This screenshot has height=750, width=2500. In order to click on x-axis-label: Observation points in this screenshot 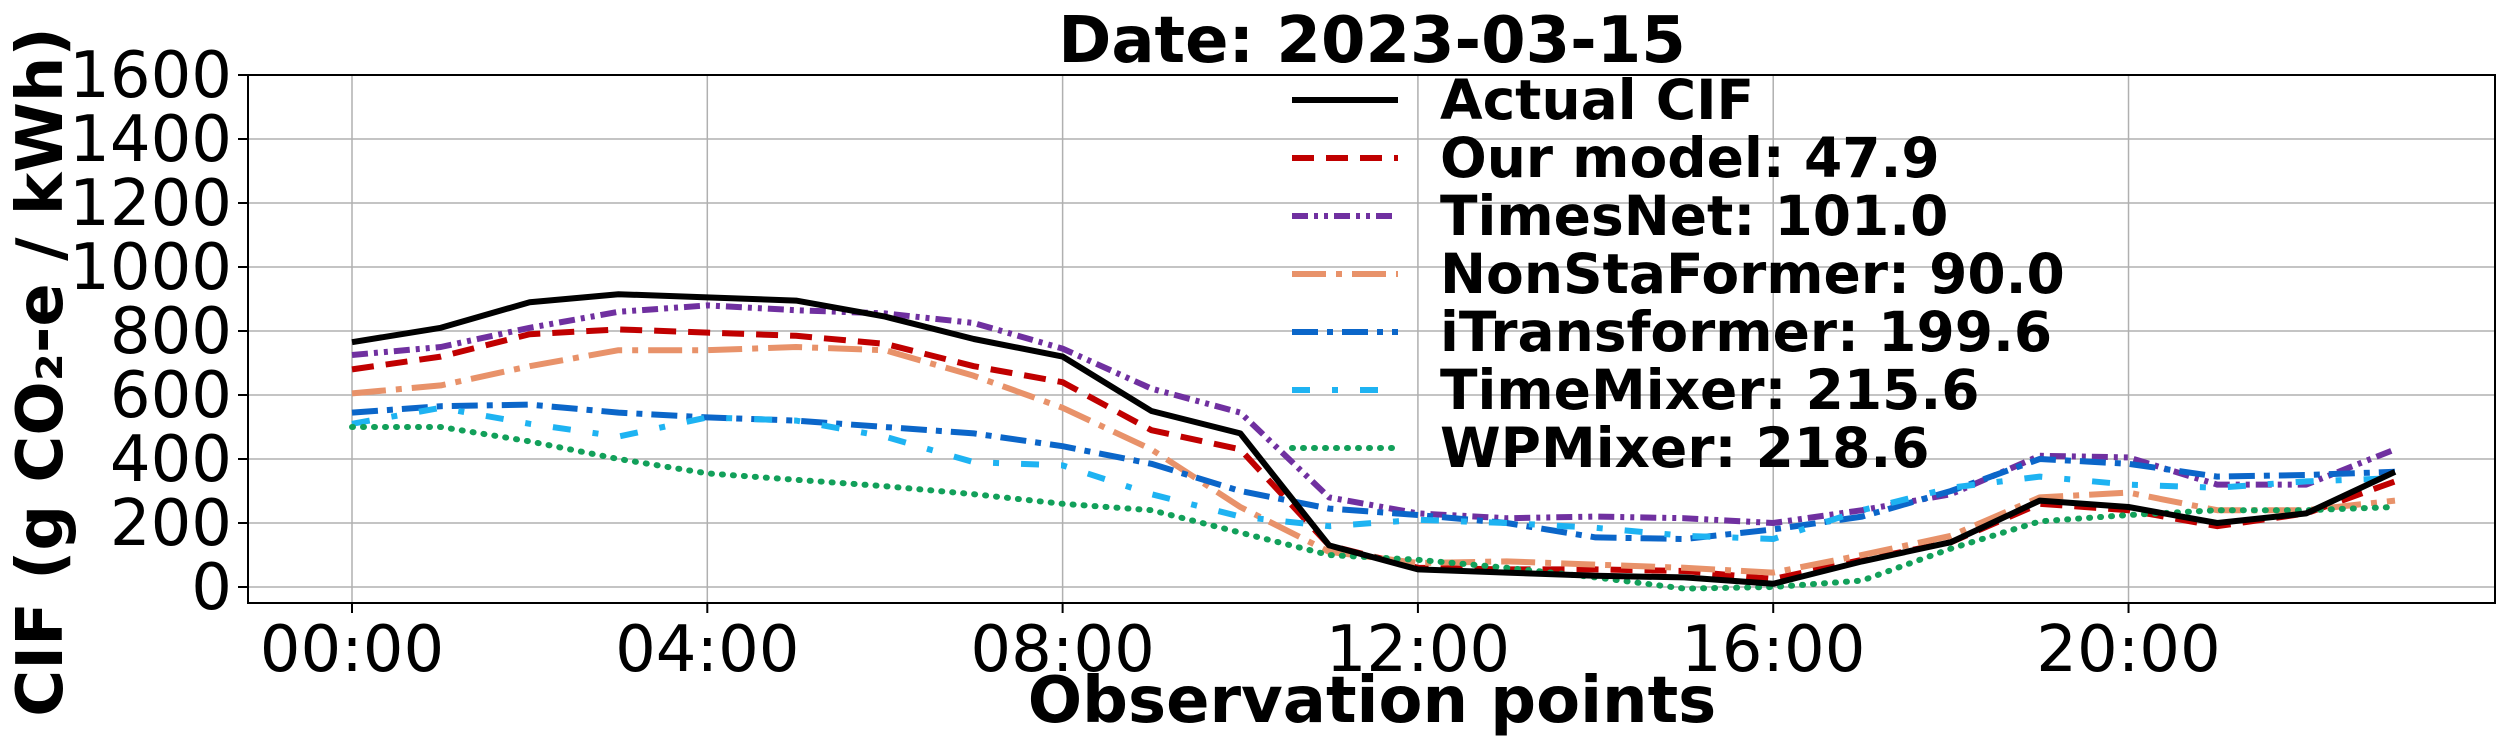, I will do `click(1372, 701)`.